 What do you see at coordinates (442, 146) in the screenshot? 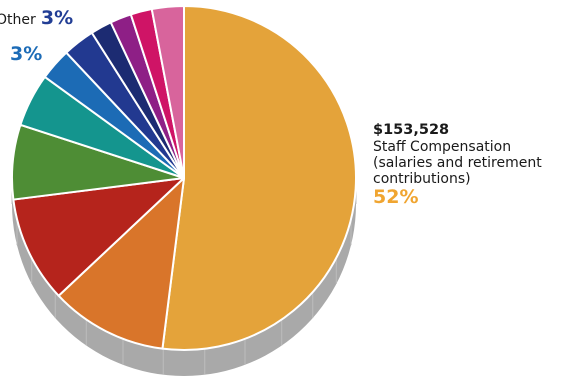
I see `staff-line1: Staff Compensation` at bounding box center [442, 146].